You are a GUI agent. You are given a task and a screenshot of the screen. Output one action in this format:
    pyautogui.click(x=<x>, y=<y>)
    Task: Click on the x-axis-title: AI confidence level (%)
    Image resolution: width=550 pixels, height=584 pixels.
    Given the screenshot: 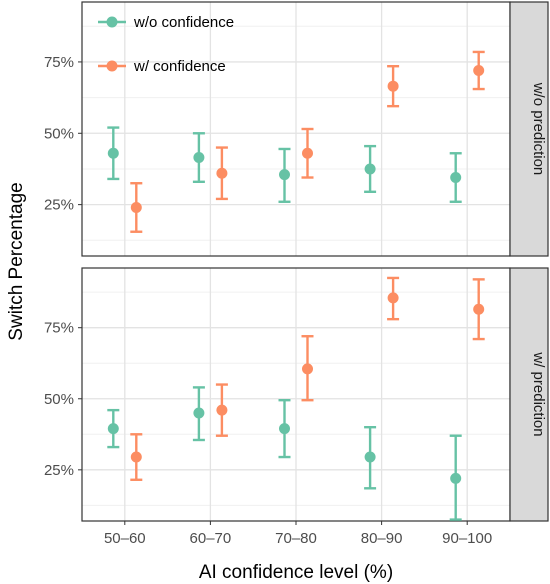 What is the action you would take?
    pyautogui.click(x=296, y=572)
    